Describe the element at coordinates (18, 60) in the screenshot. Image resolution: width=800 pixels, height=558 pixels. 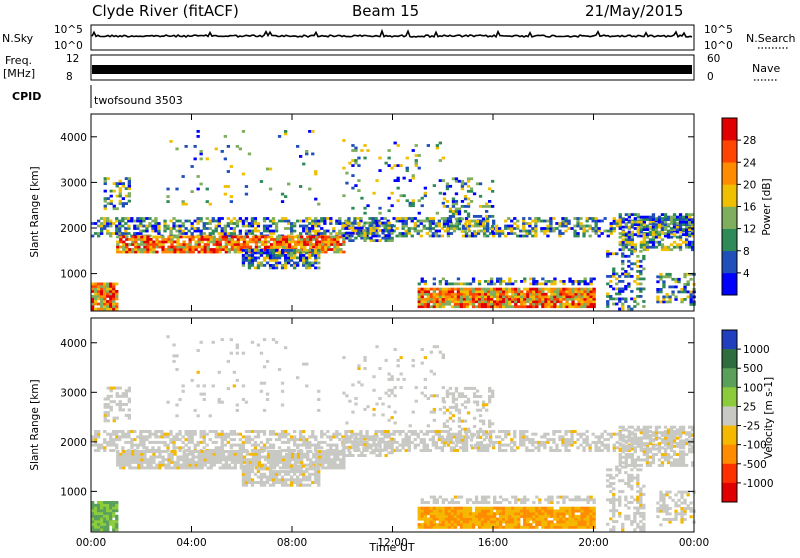
I see `freq-label: Freq.` at that location.